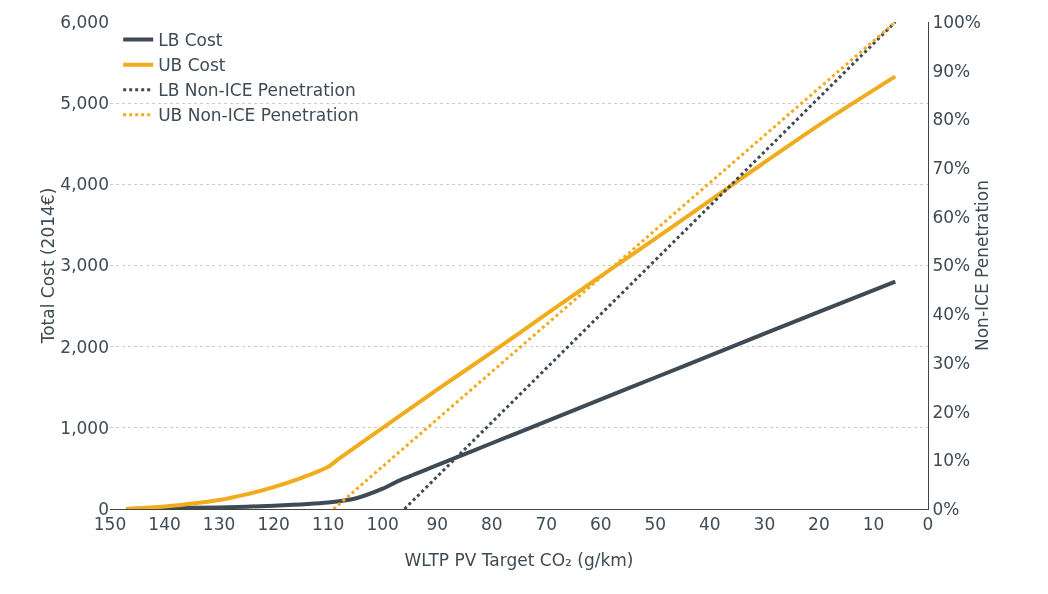  What do you see at coordinates (951, 168) in the screenshot?
I see `y2-tick-label: 70%` at bounding box center [951, 168].